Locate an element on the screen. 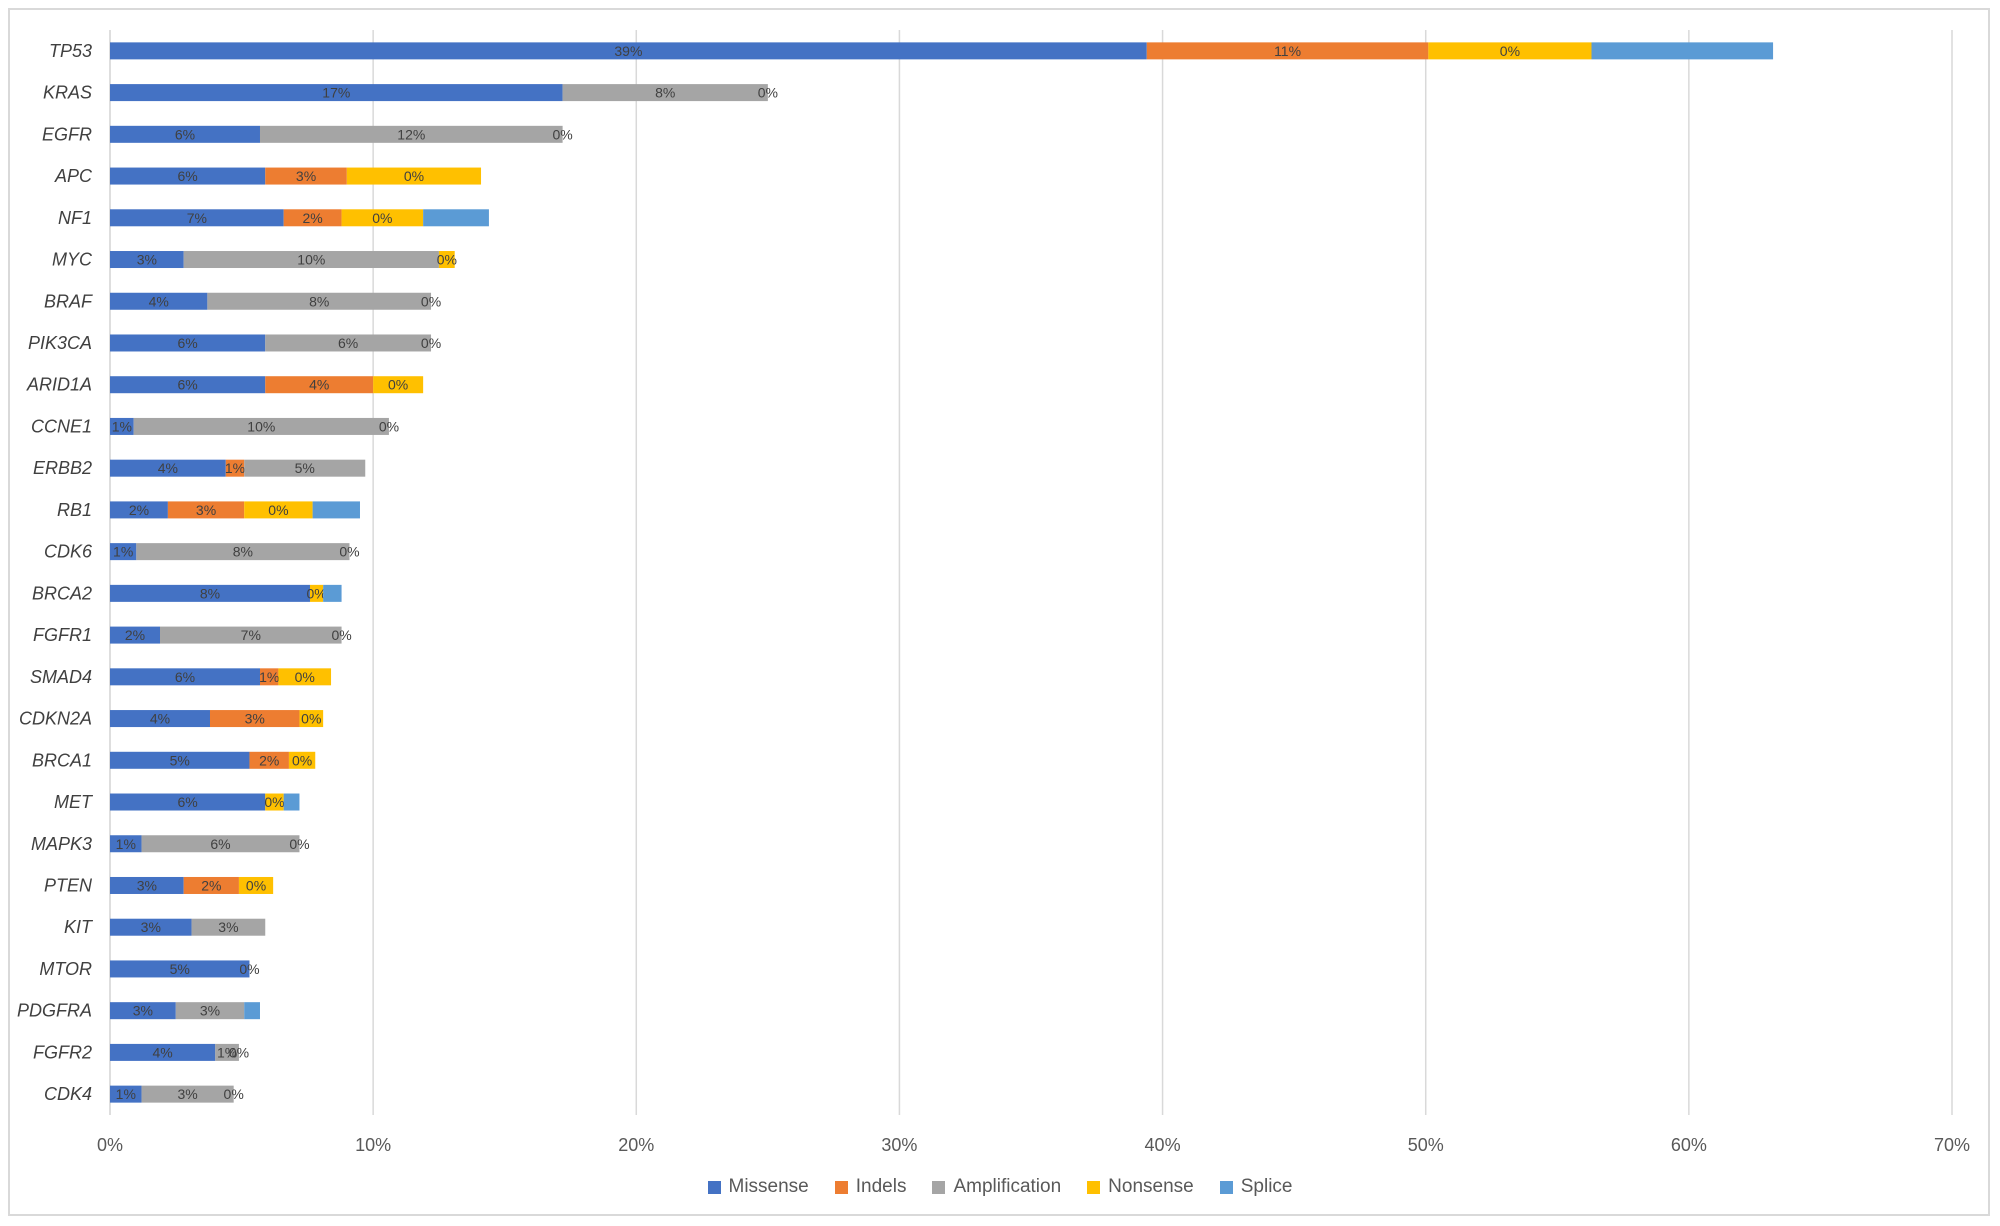  data-label: 2% is located at coordinates (269, 760).